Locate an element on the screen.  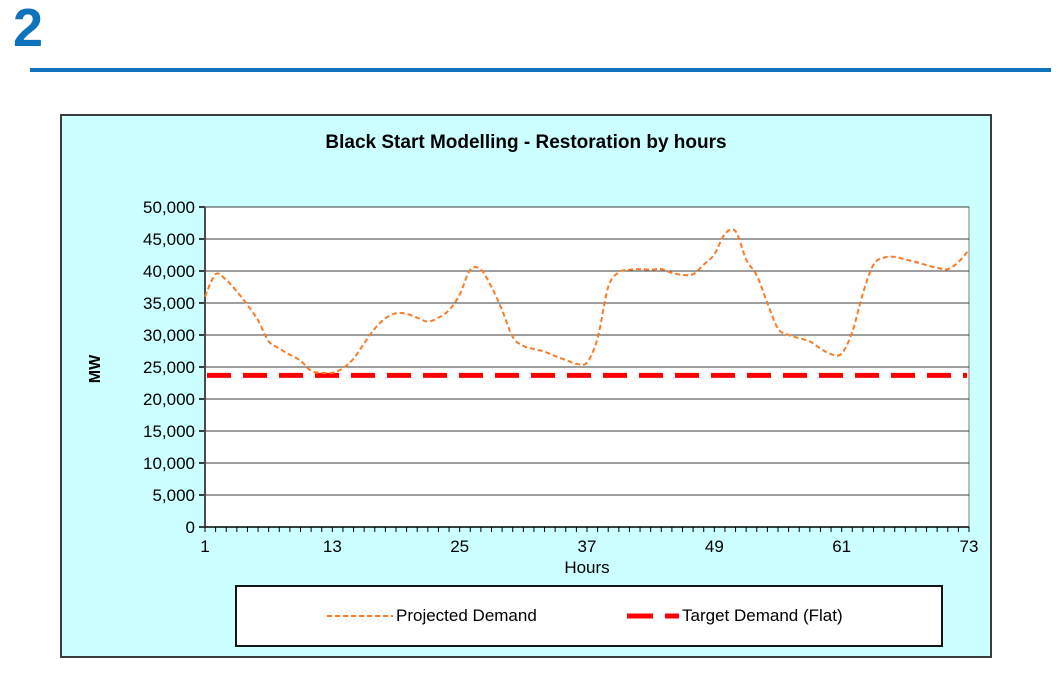
y-tick-label: 0 is located at coordinates (190, 527).